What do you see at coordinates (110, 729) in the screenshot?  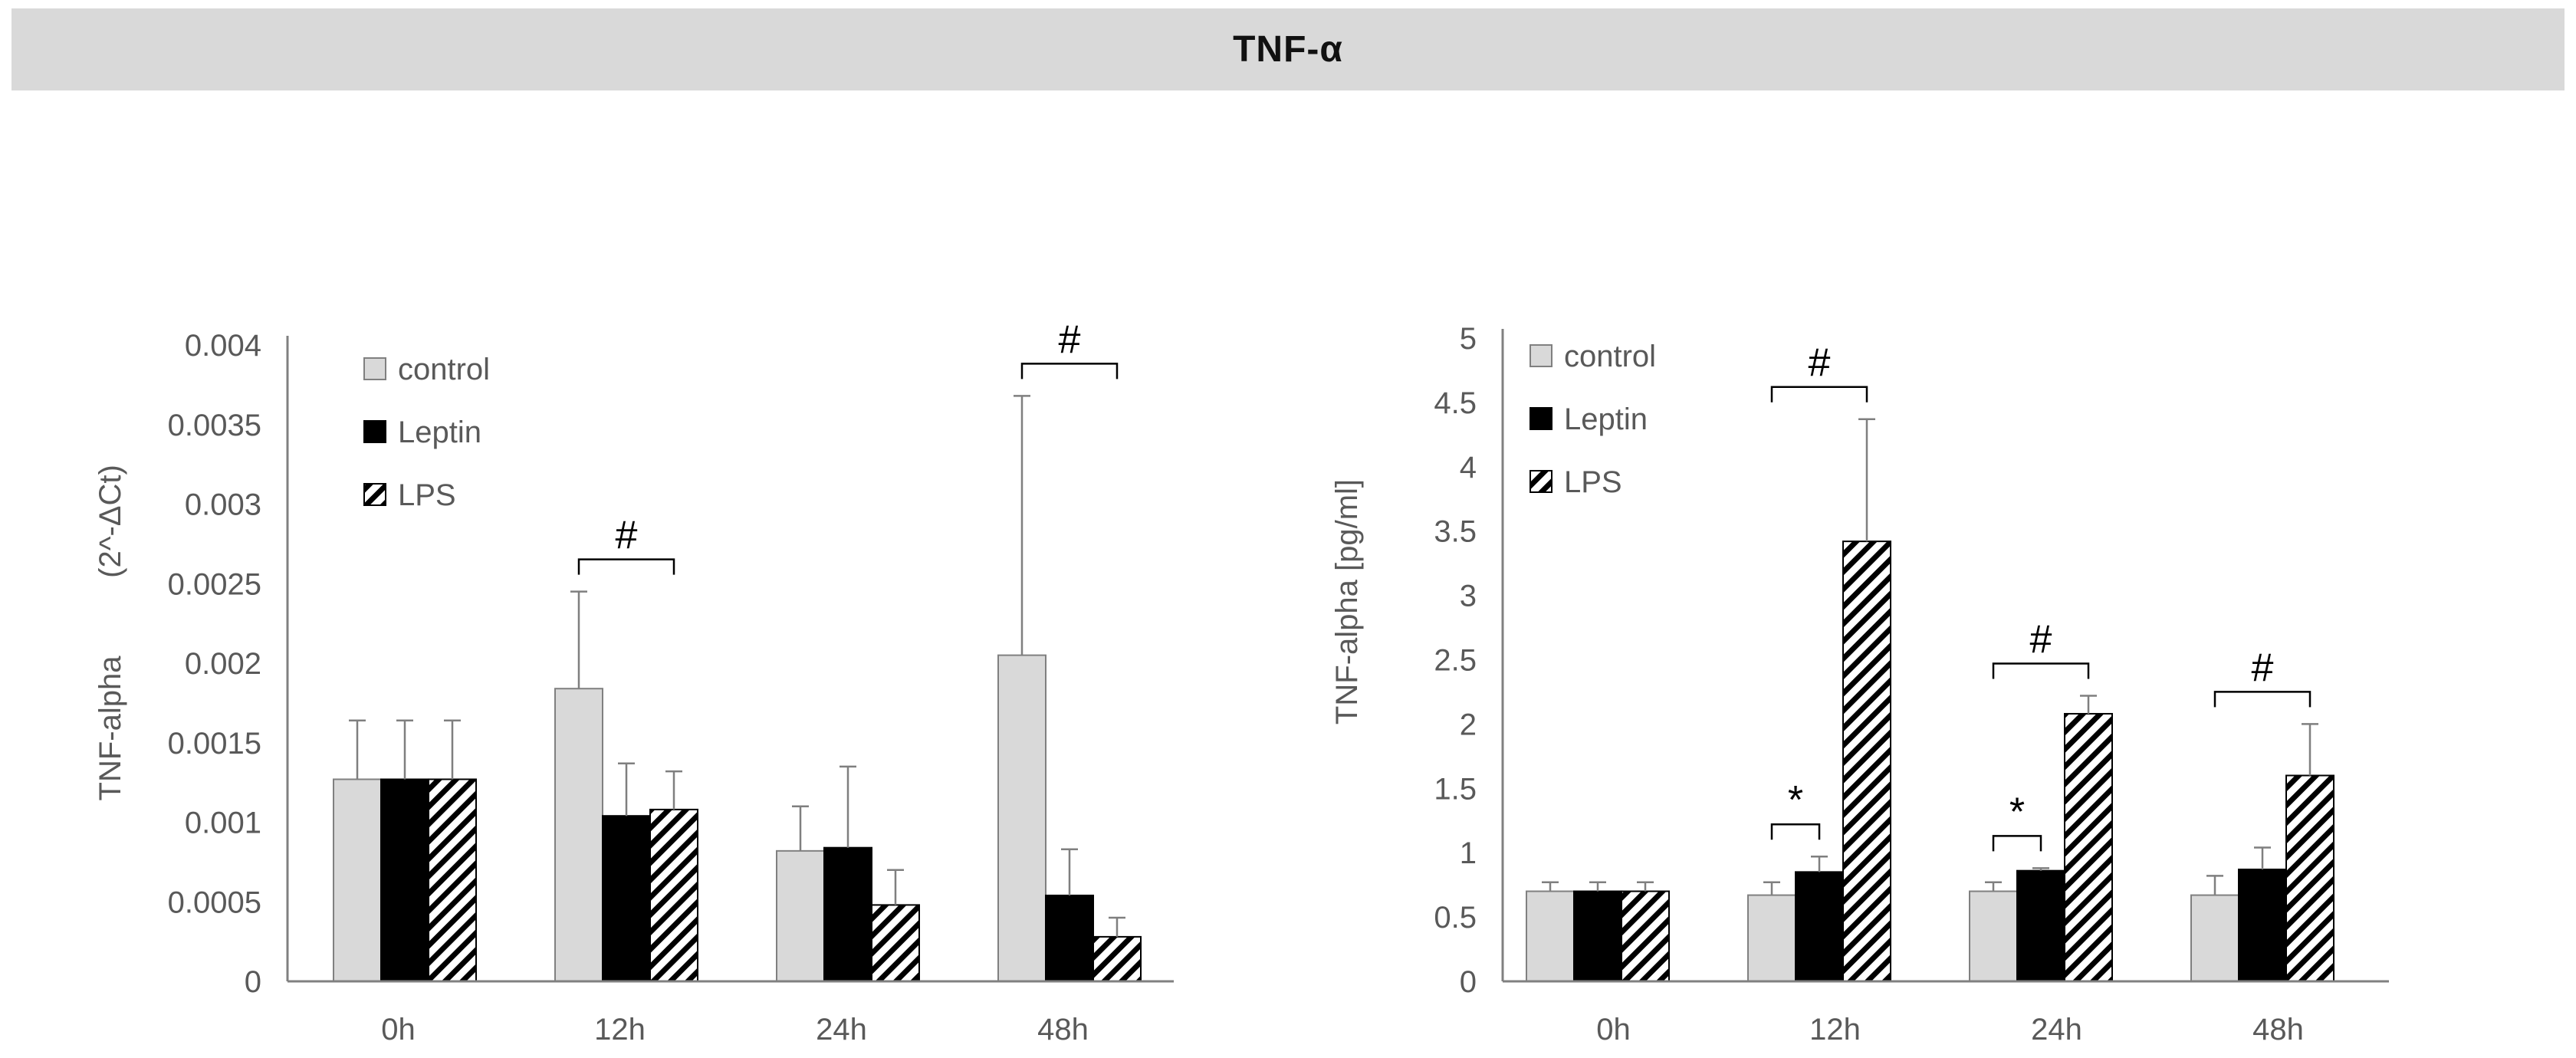 I see `y-axis-label: TNF-alpha` at bounding box center [110, 729].